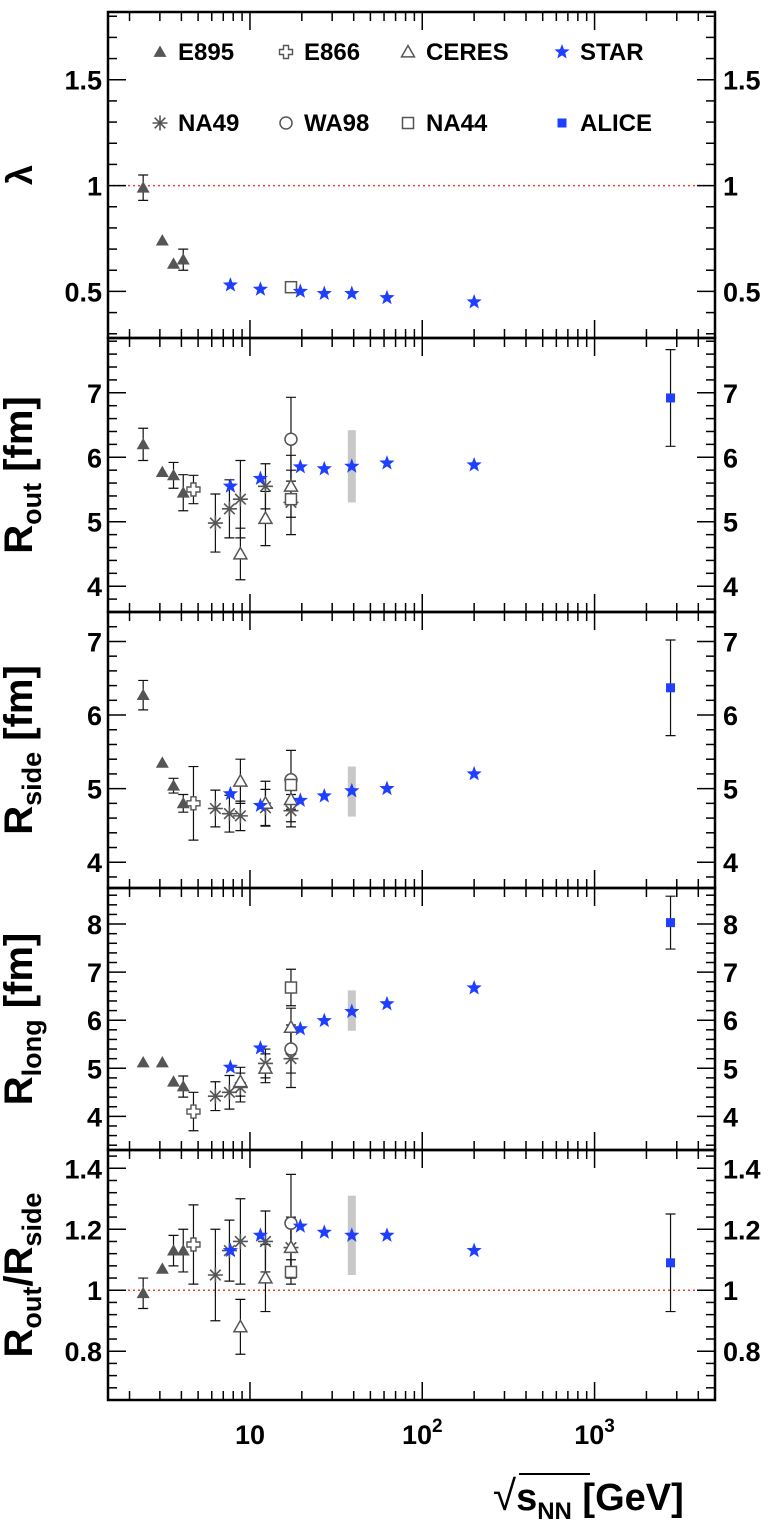 Image resolution: width=770 pixels, height=1535 pixels. Describe the element at coordinates (594, 1433) in the screenshot. I see `x-tick-label: 10³` at that location.